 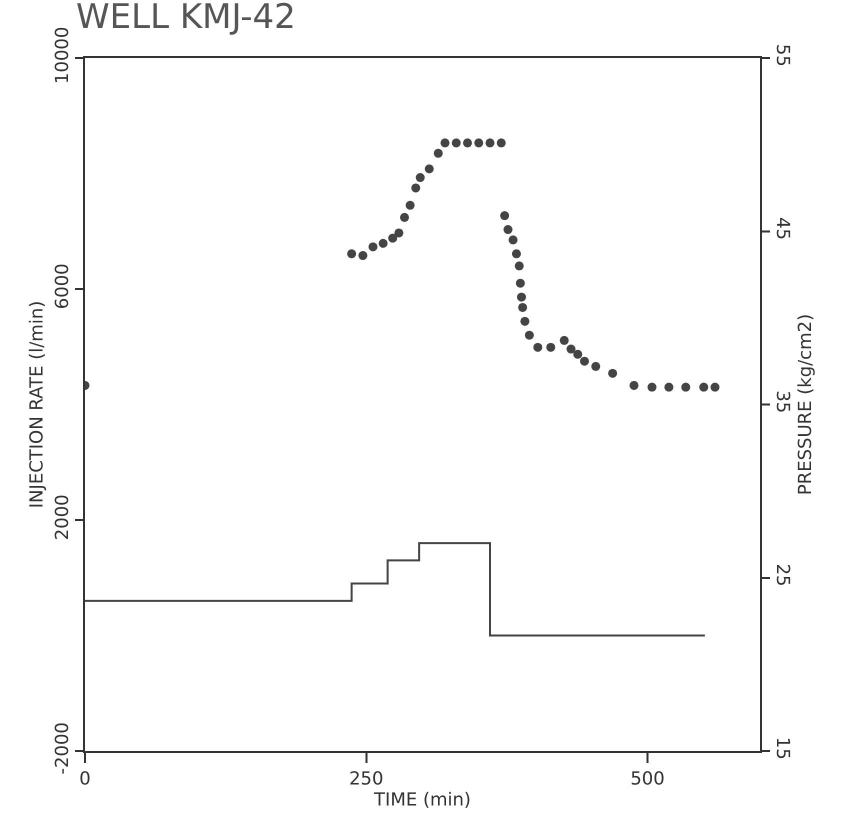 What do you see at coordinates (805, 405) in the screenshot?
I see `y2-axis-title: PRESSURE (kg/cm2)` at bounding box center [805, 405].